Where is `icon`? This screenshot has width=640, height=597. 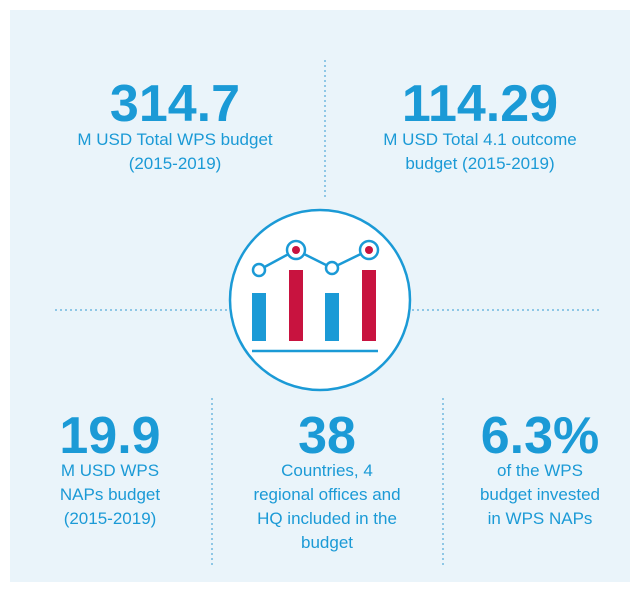
icon is located at coordinates (320, 300).